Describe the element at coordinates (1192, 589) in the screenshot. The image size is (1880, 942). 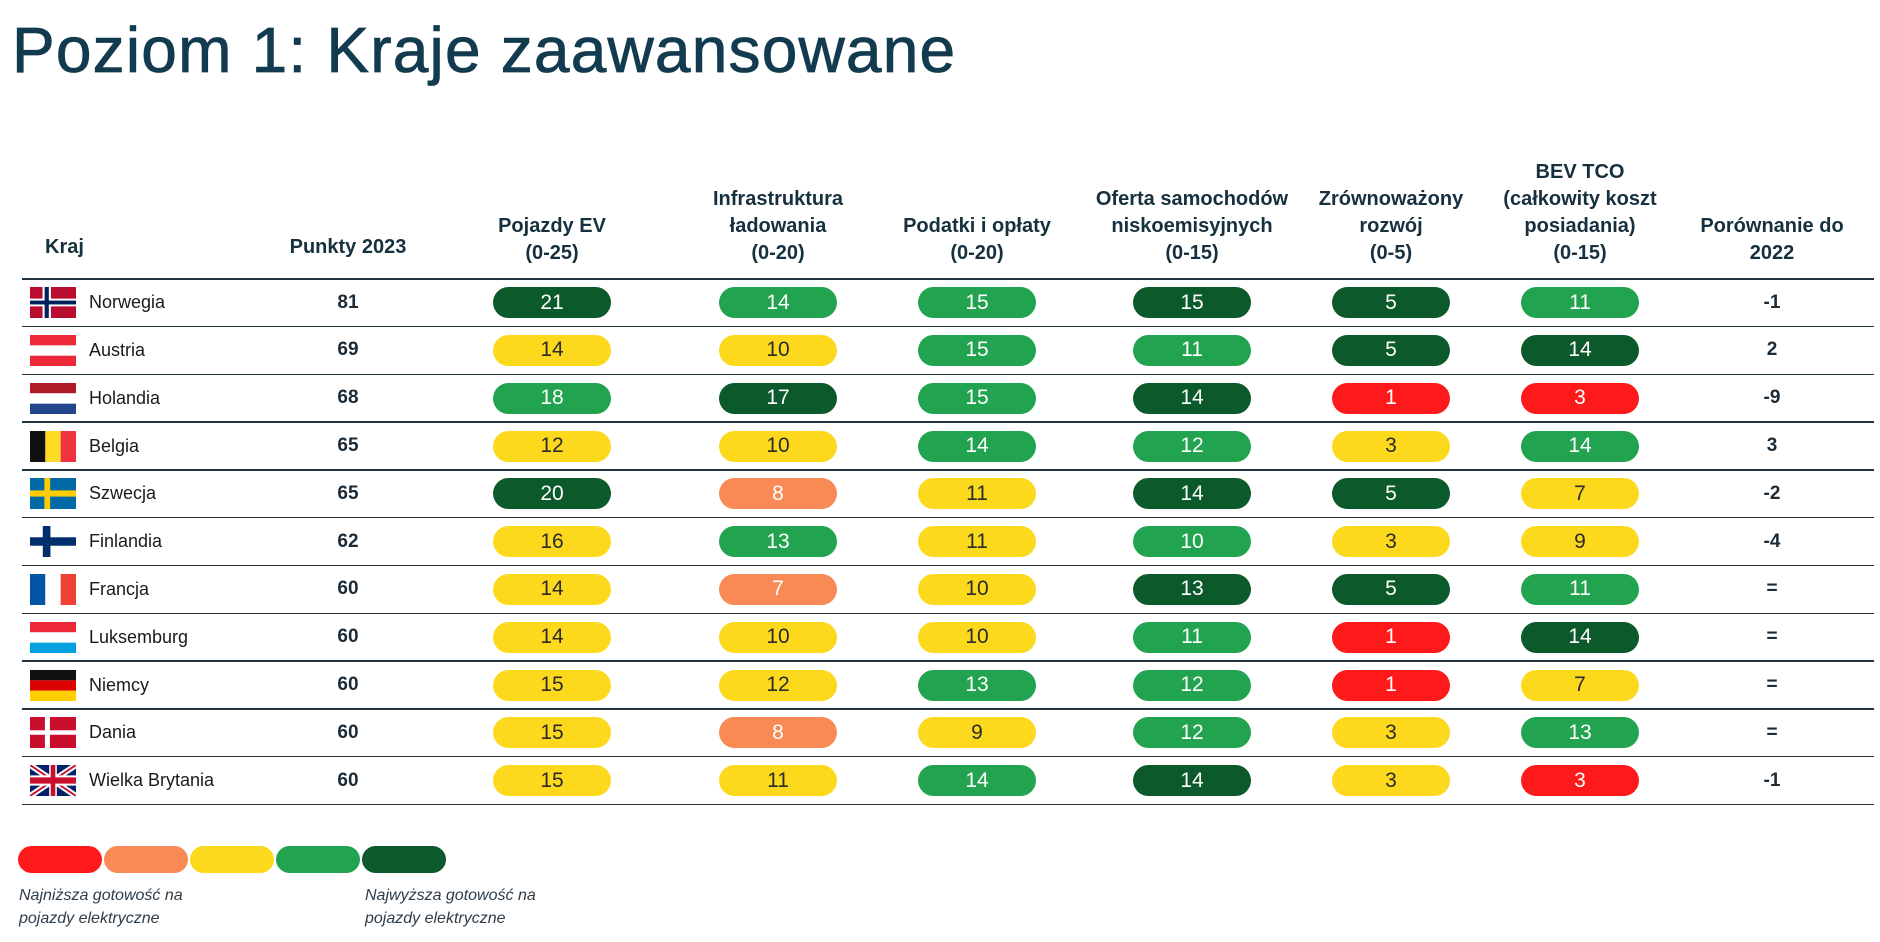
I see `score-cell-offer: 13` at that location.